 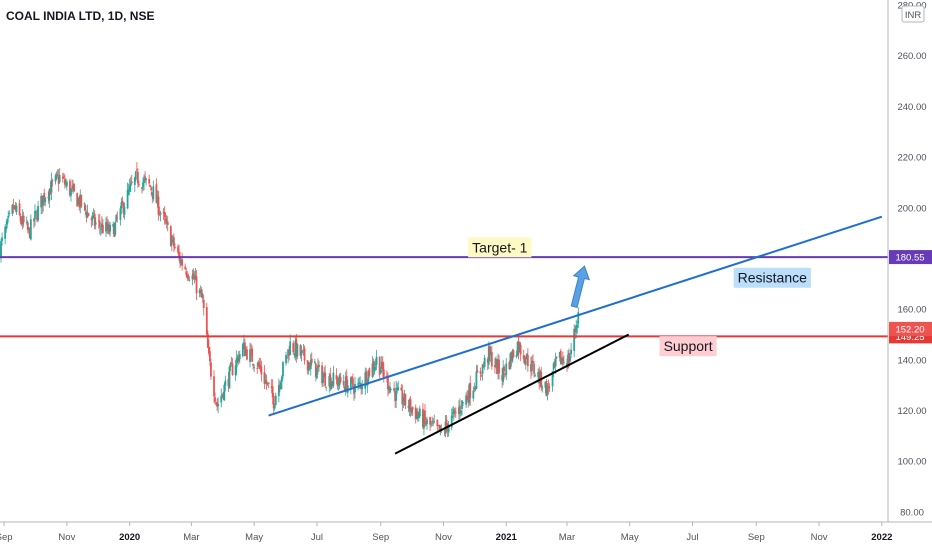 What do you see at coordinates (129, 537) in the screenshot?
I see `time-tick-label: 2020` at bounding box center [129, 537].